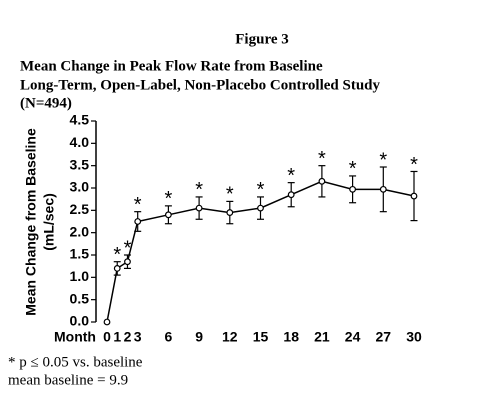  Describe the element at coordinates (80, 120) in the screenshot. I see `y-tick-label: 4.5` at that location.